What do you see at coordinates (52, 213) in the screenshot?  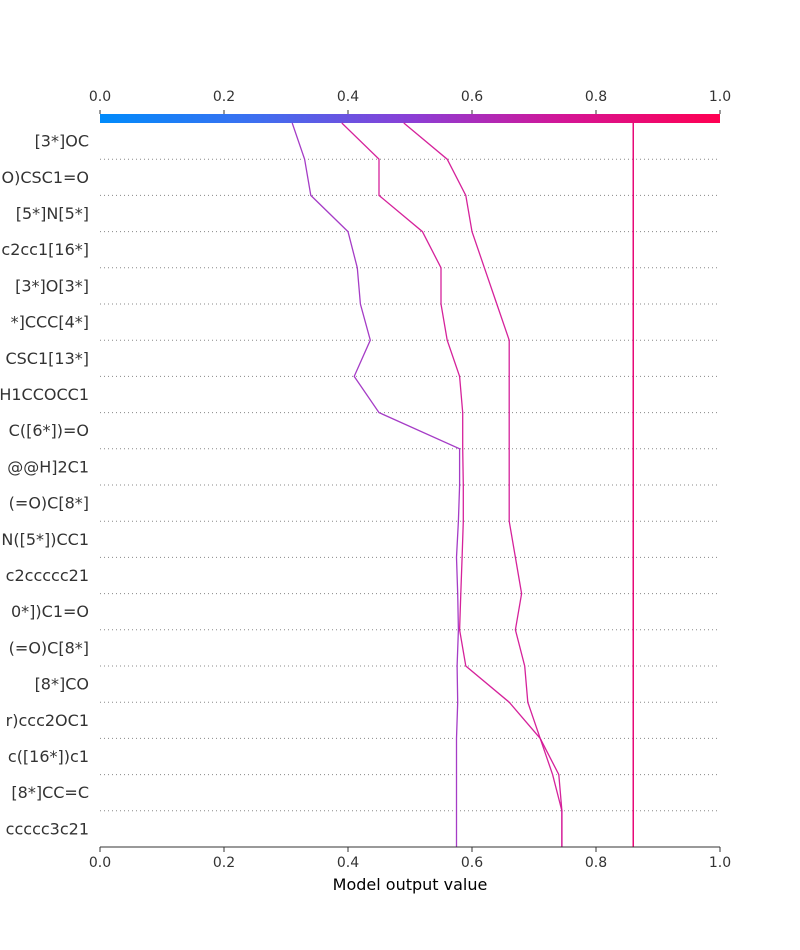 I see `feature-label: [5*]N[5*]` at bounding box center [52, 213].